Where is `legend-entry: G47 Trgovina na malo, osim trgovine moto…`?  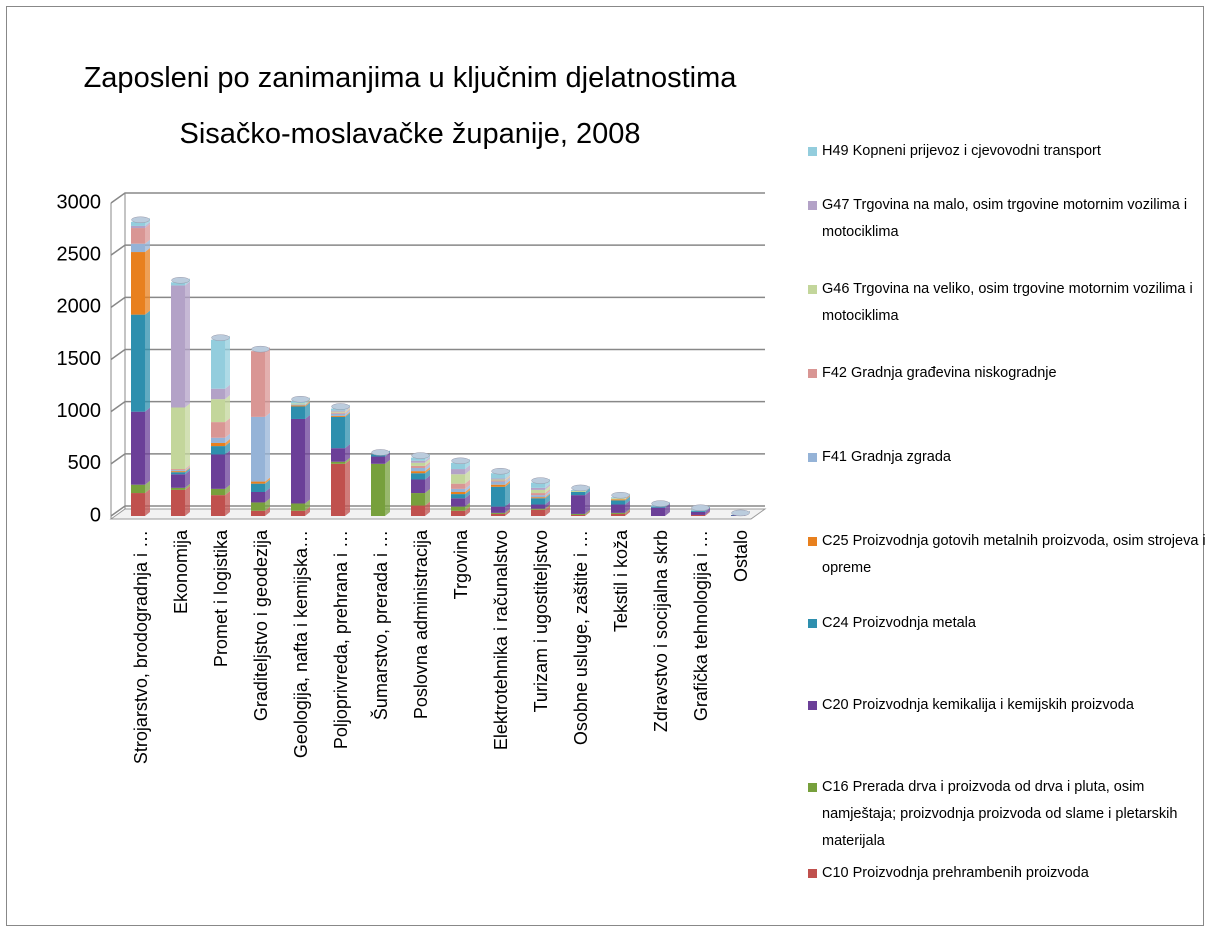
legend-entry: G47 Trgovina na malo, osim trgovine moto… is located at coordinates (1006, 219).